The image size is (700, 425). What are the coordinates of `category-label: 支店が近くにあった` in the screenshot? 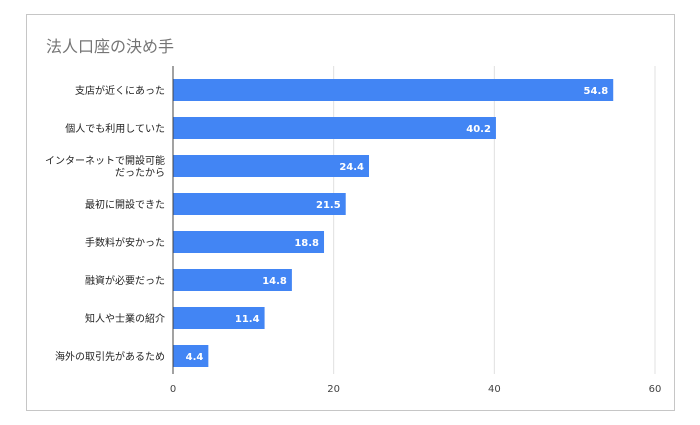 It's located at (120, 90).